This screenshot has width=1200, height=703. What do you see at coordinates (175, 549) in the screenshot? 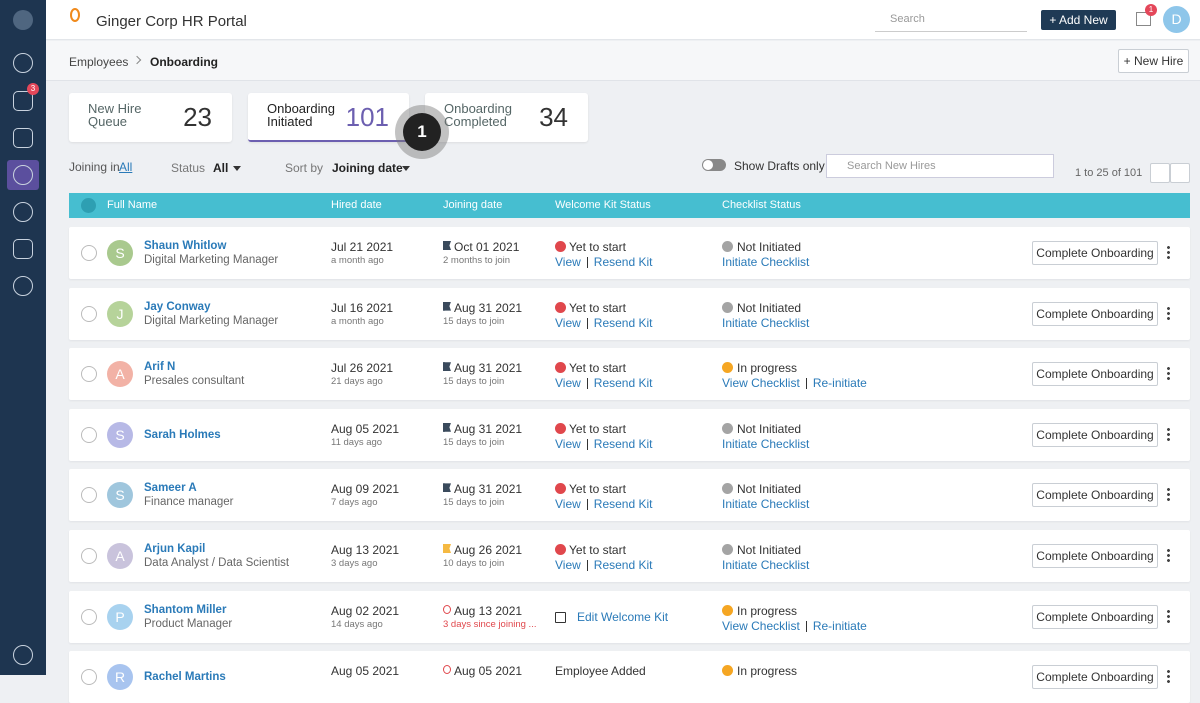
I see `employee-name: Arjun Kapil` at bounding box center [175, 549].